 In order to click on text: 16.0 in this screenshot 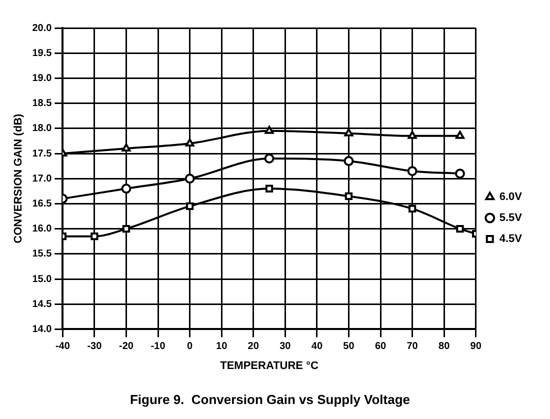, I will do `click(42, 229)`.